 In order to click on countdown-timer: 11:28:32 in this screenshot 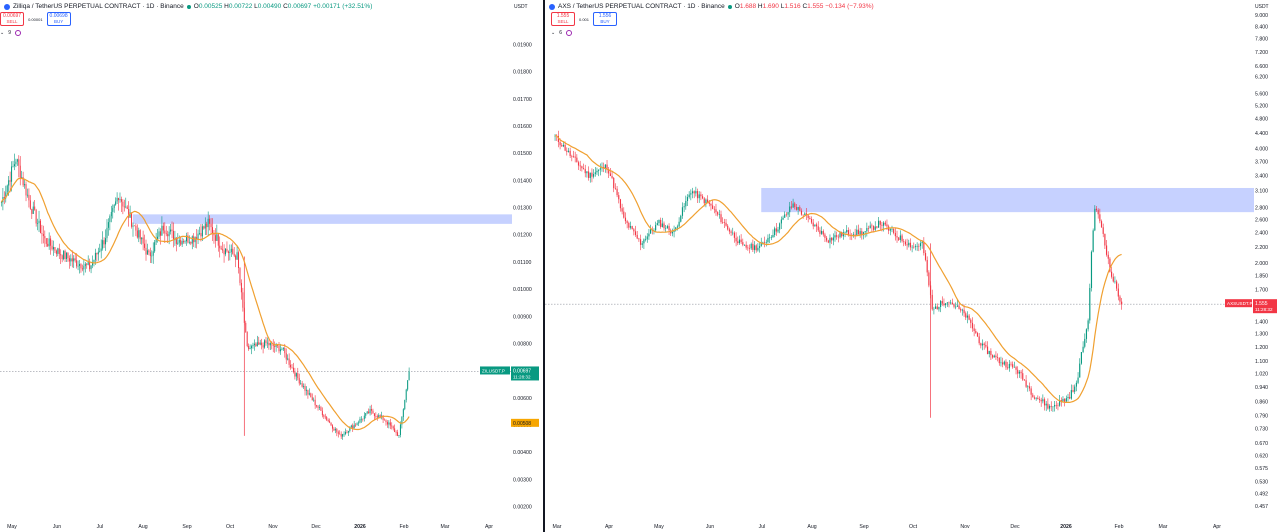, I will do `click(522, 376)`.